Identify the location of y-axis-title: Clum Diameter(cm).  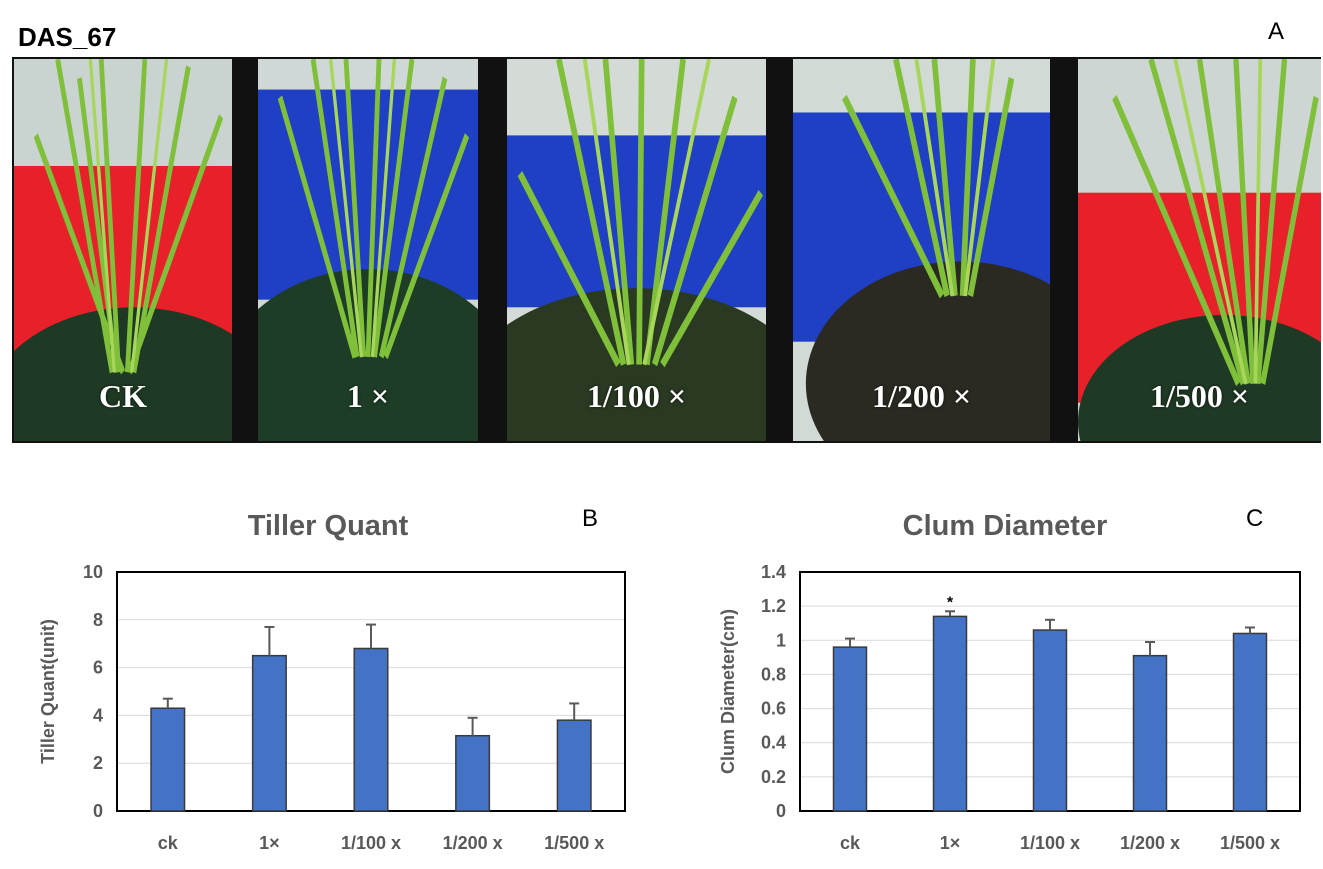
(728, 691).